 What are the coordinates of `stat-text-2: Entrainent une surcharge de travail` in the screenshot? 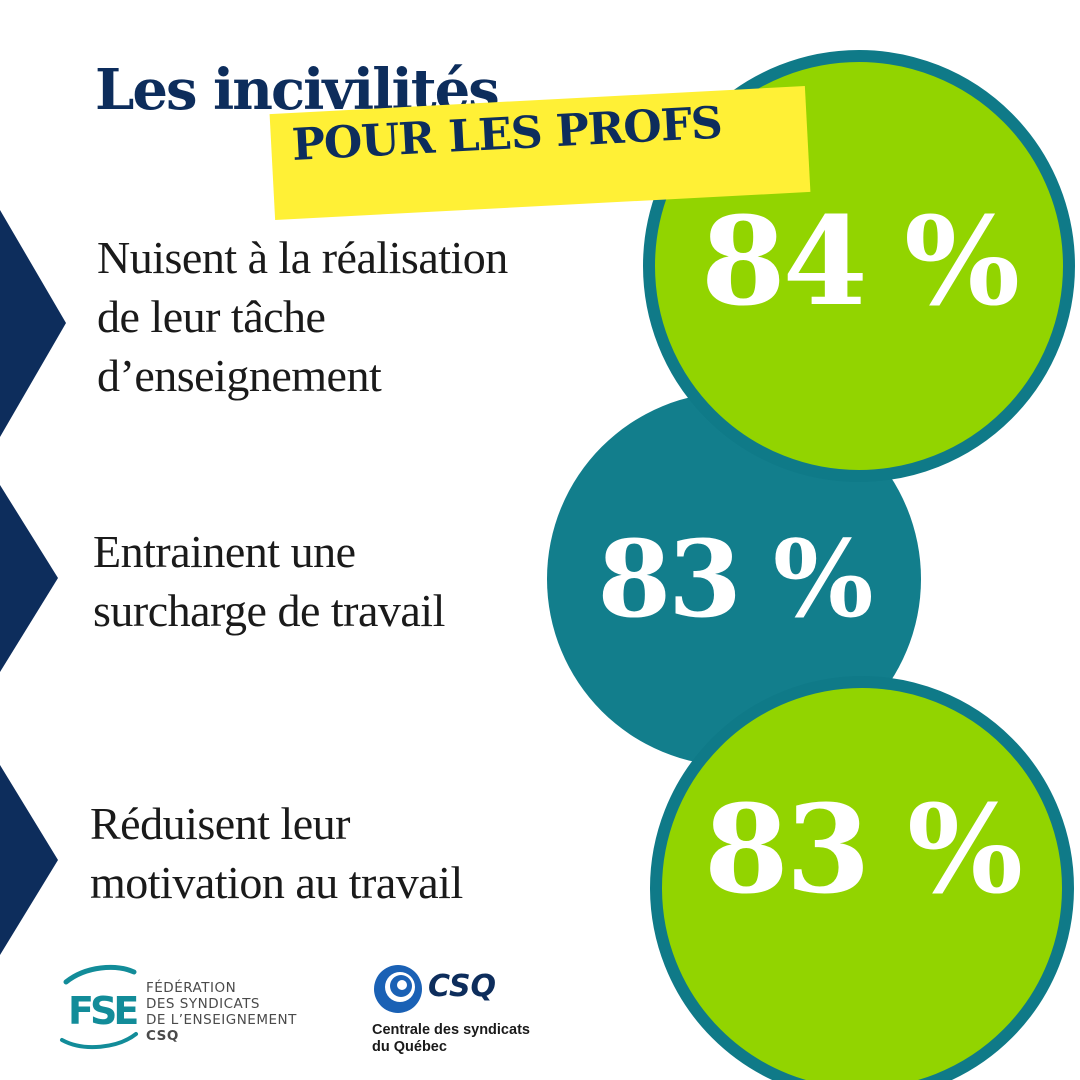 It's located at (269, 581).